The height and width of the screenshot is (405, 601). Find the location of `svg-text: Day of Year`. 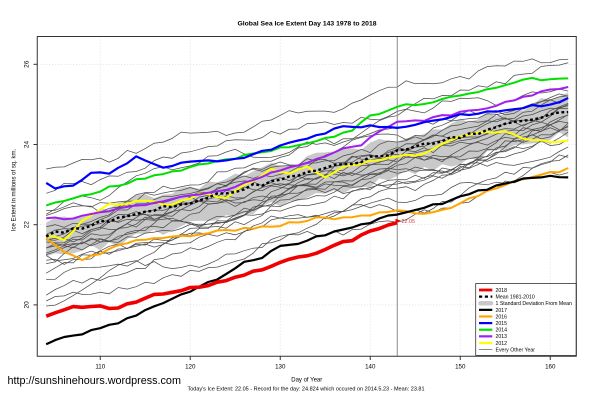

svg-text: Day of Year is located at coordinates (306, 381).